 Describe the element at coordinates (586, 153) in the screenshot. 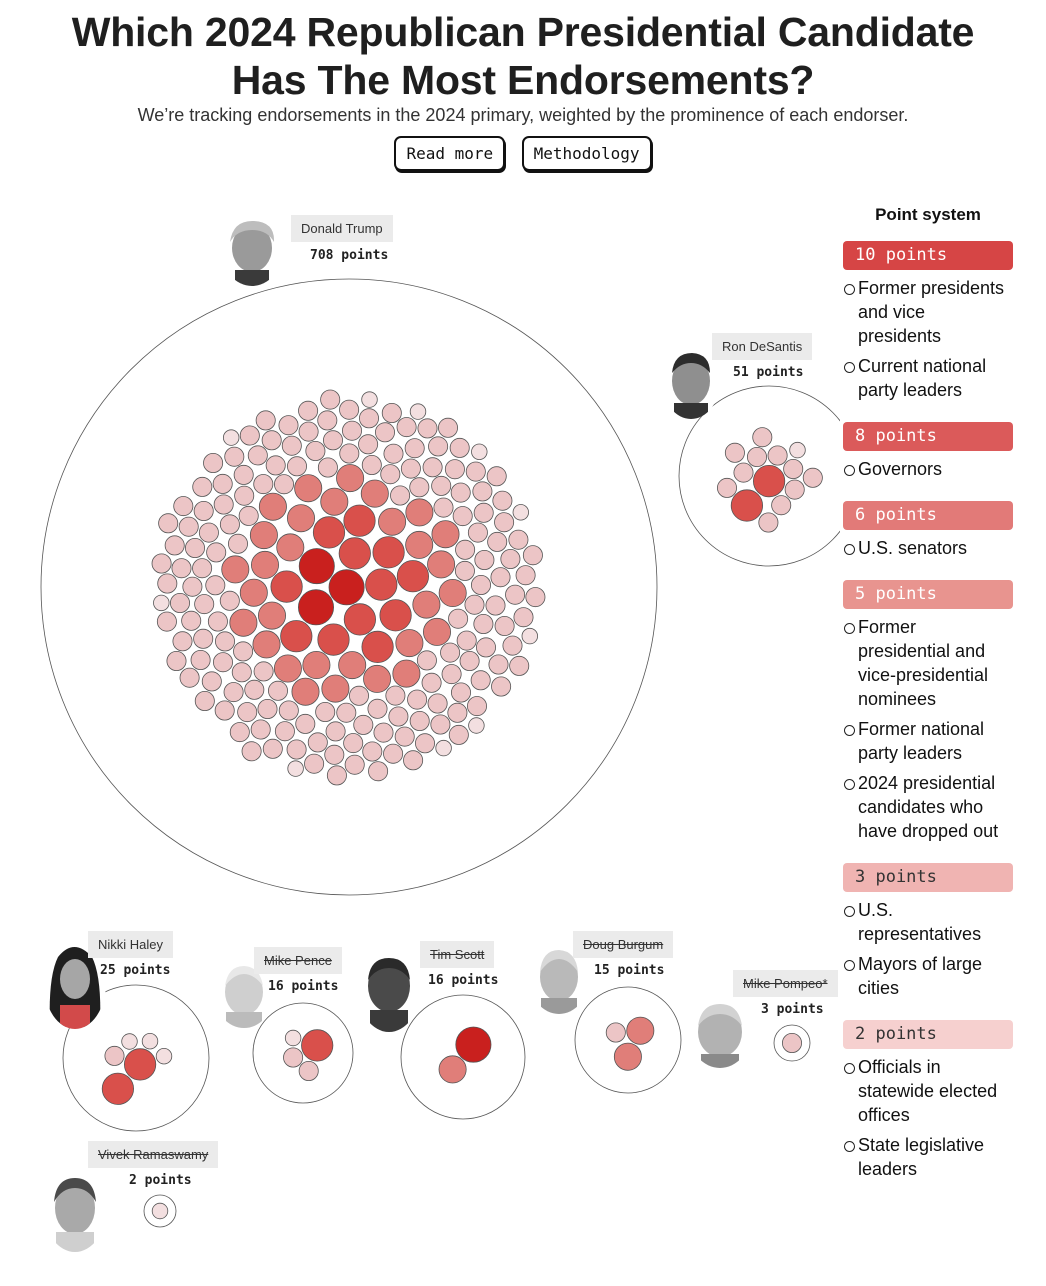

I see `methodology-button: Methodology` at that location.